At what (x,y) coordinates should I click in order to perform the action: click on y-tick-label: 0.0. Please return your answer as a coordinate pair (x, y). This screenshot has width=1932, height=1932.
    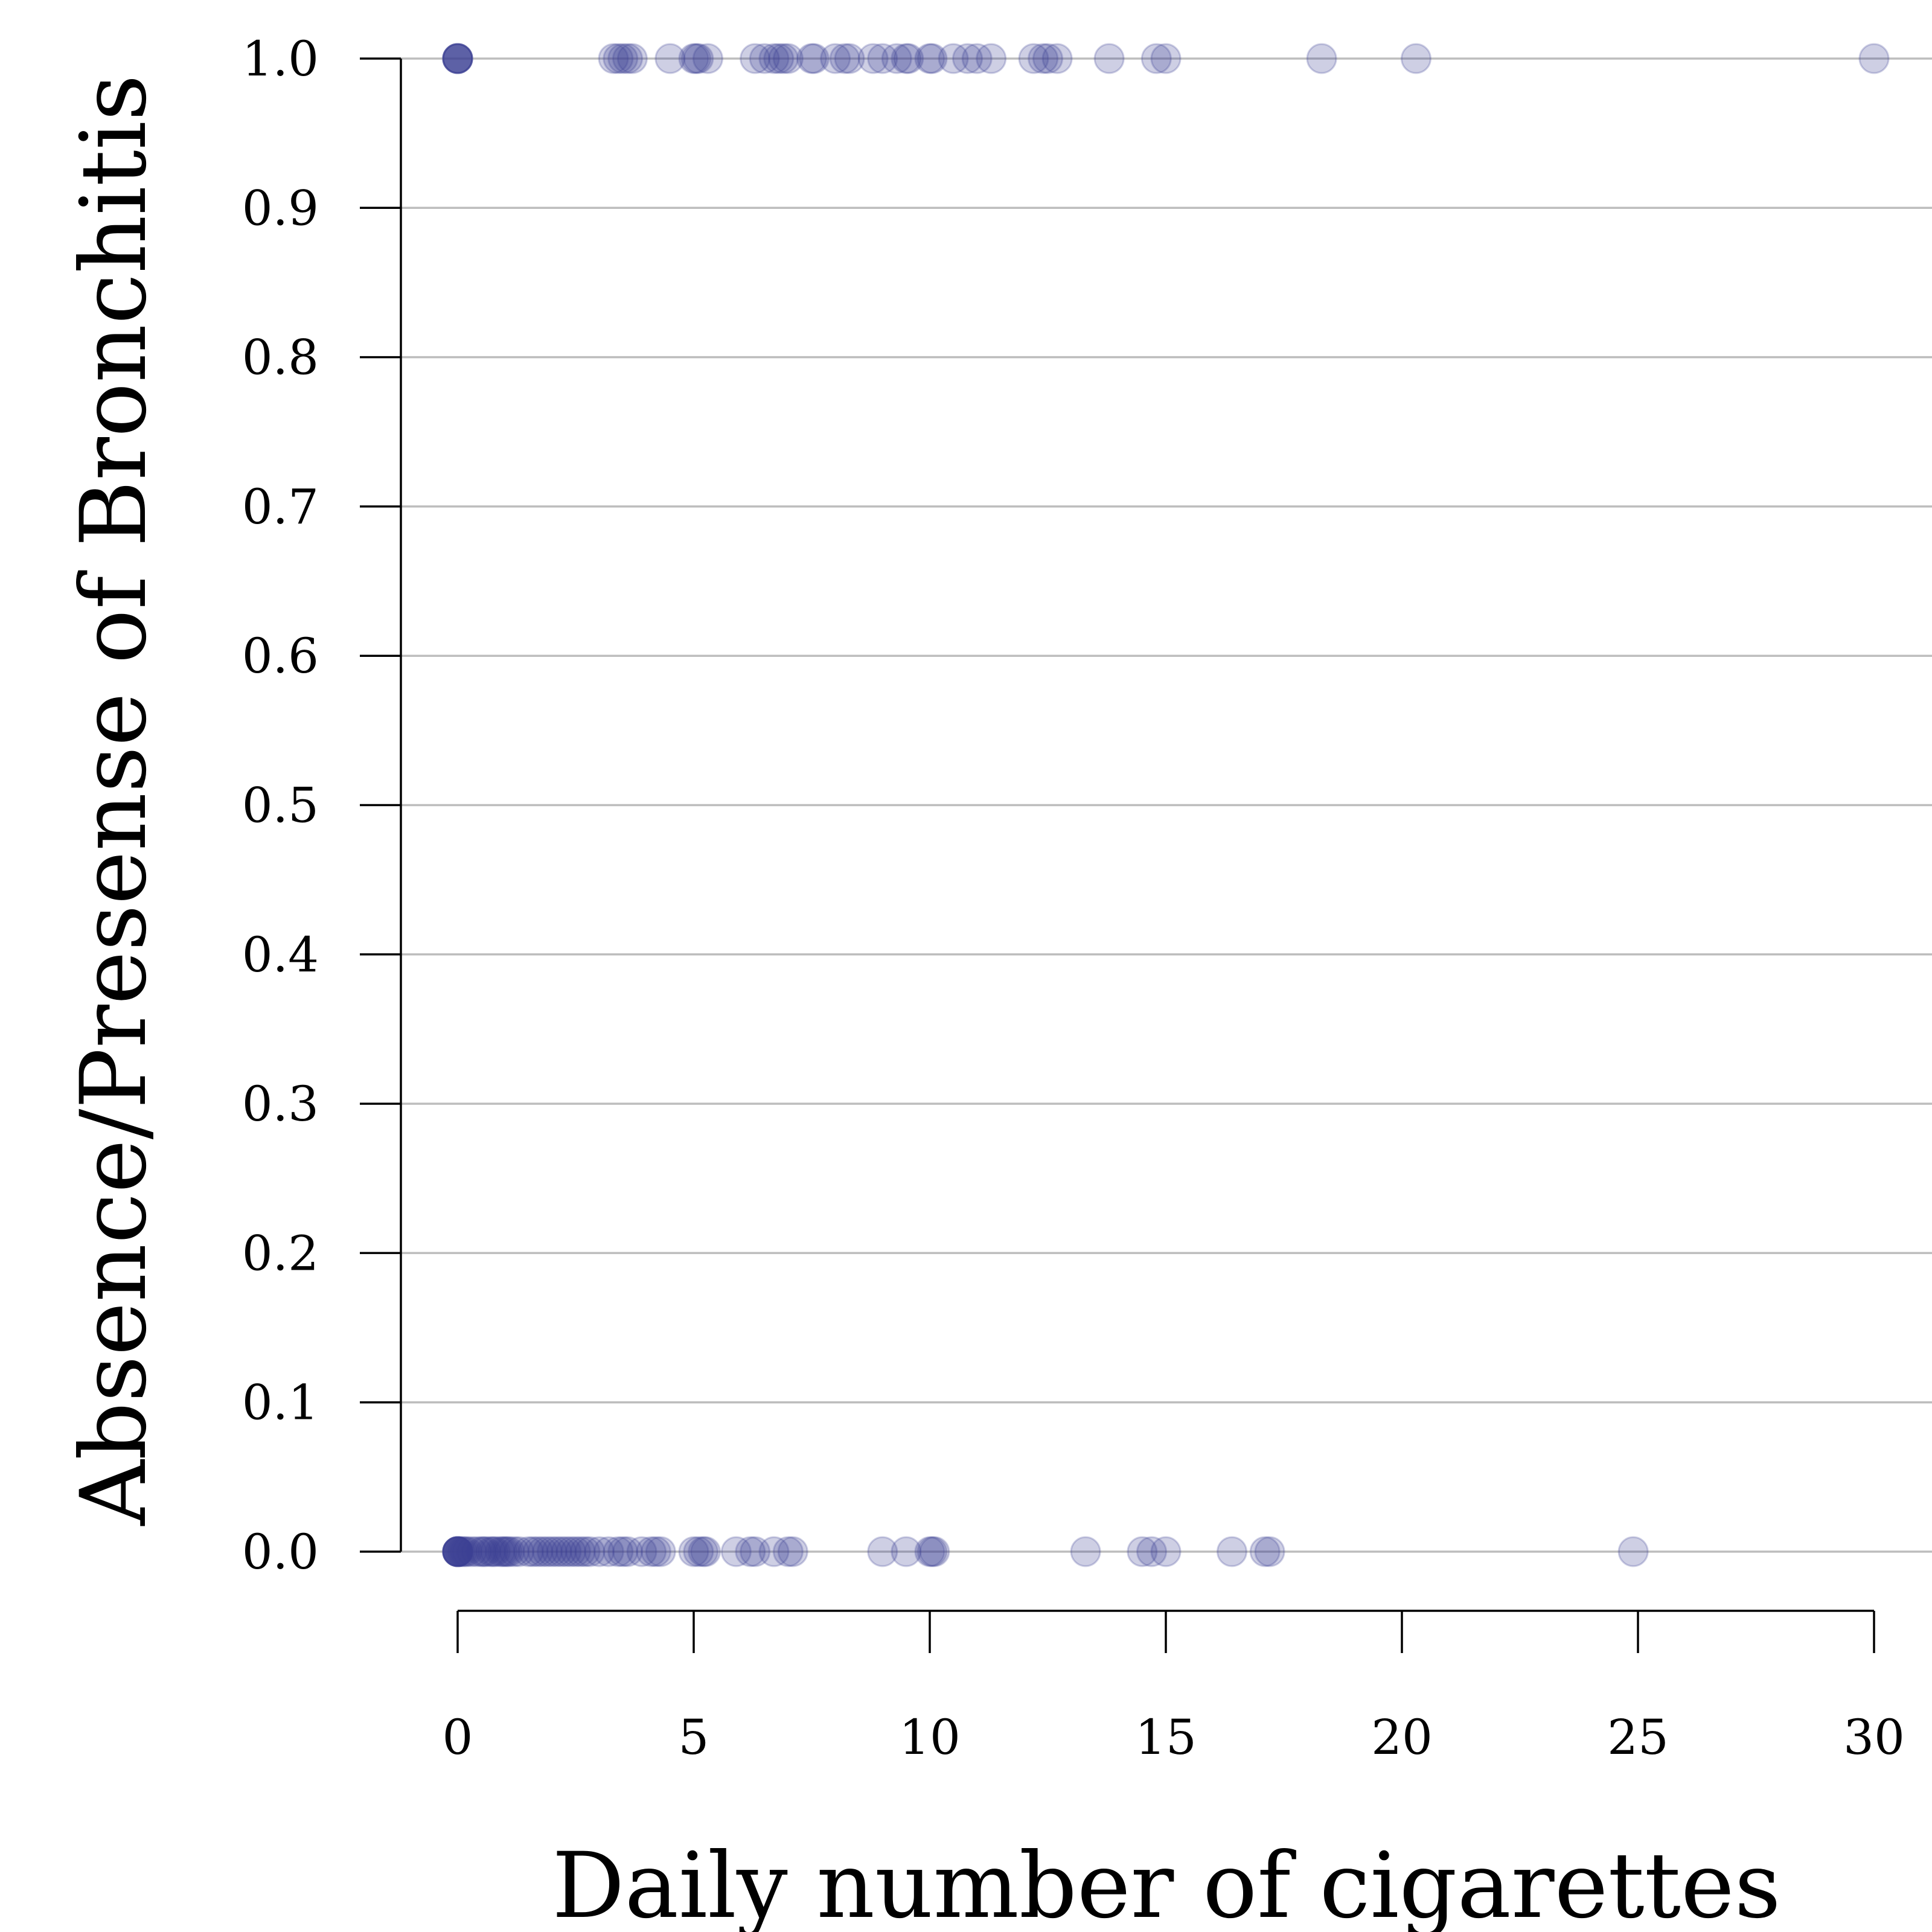
    Looking at the image, I should click on (281, 1552).